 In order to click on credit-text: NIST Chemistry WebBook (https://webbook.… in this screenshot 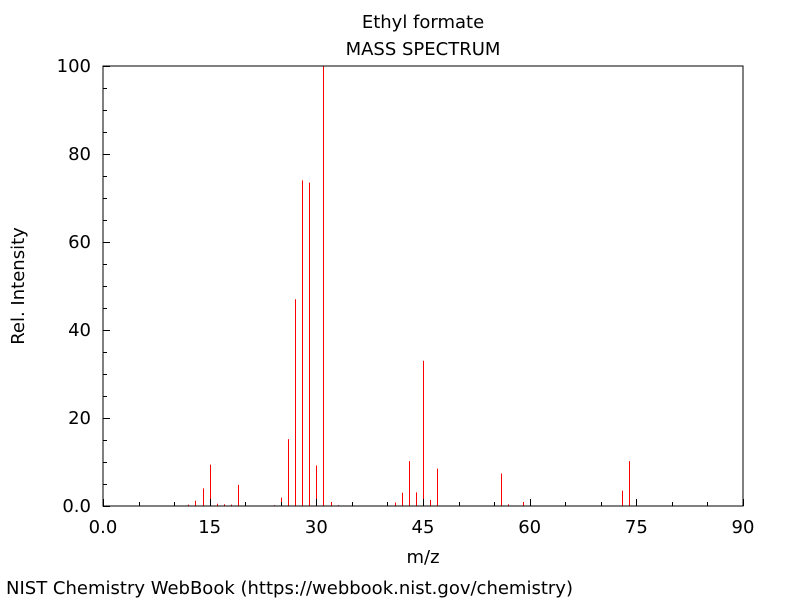, I will do `click(289, 588)`.